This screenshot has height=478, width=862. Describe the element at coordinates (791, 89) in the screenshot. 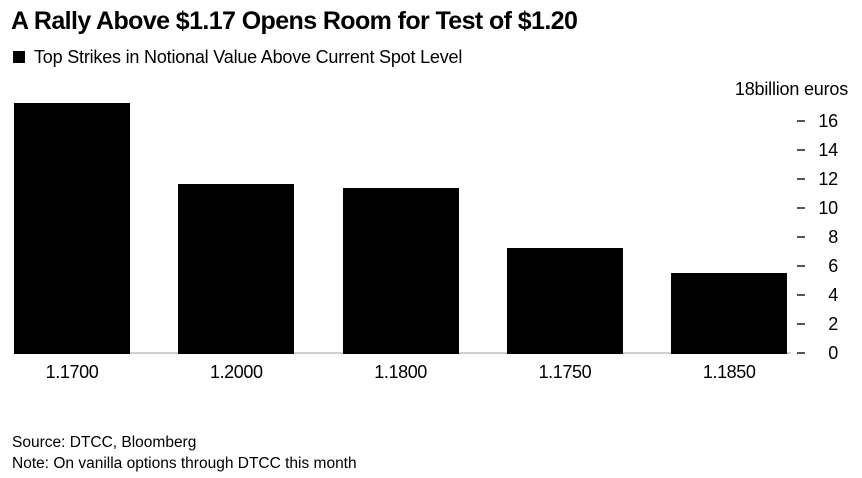

I see `y-axis-unit-label: 18billion euros` at that location.